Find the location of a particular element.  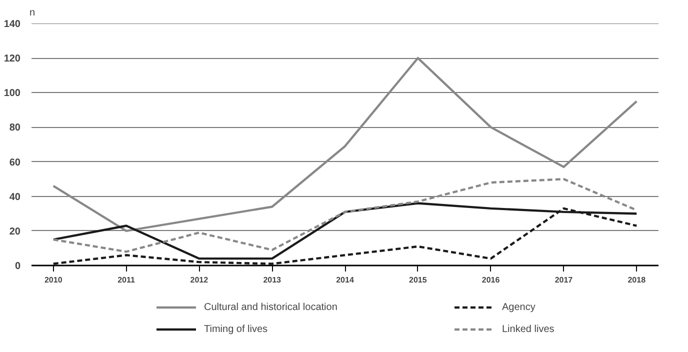

y-tick-label: 140 is located at coordinates (12, 24).